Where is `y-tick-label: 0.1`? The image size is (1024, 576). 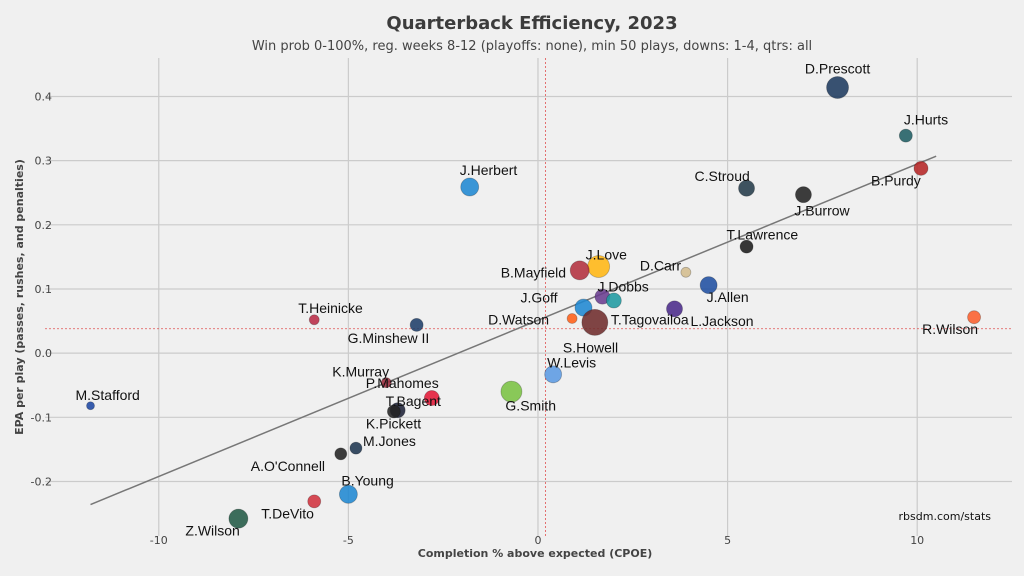
y-tick-label: 0.1 is located at coordinates (44, 289).